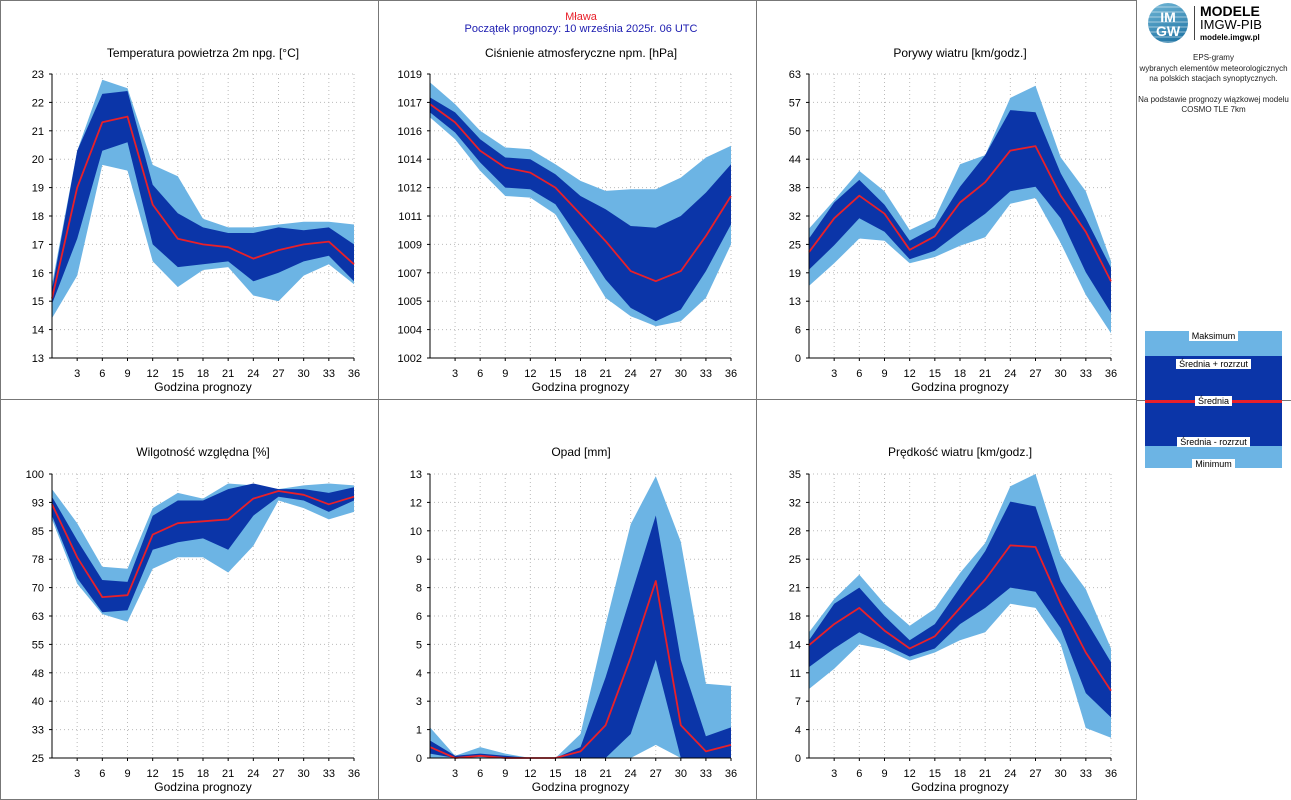 The width and height of the screenshot is (1291, 800). I want to click on y-tick-label: 17, so click(38, 245).